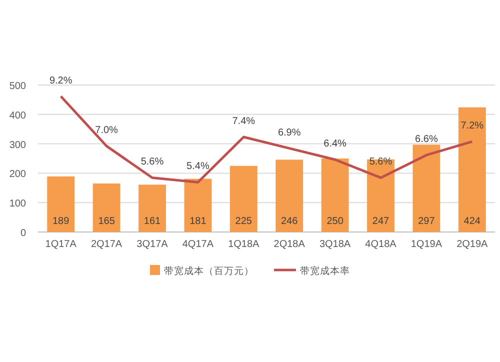 The width and height of the screenshot is (500, 362). What do you see at coordinates (472, 126) in the screenshot?
I see `data-label: 7.2%` at bounding box center [472, 126].